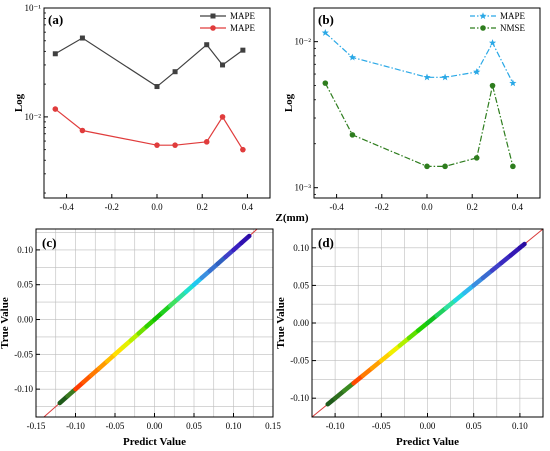 The height and width of the screenshot is (451, 550). I want to click on y-tick-label: 0.00, so click(301, 323).